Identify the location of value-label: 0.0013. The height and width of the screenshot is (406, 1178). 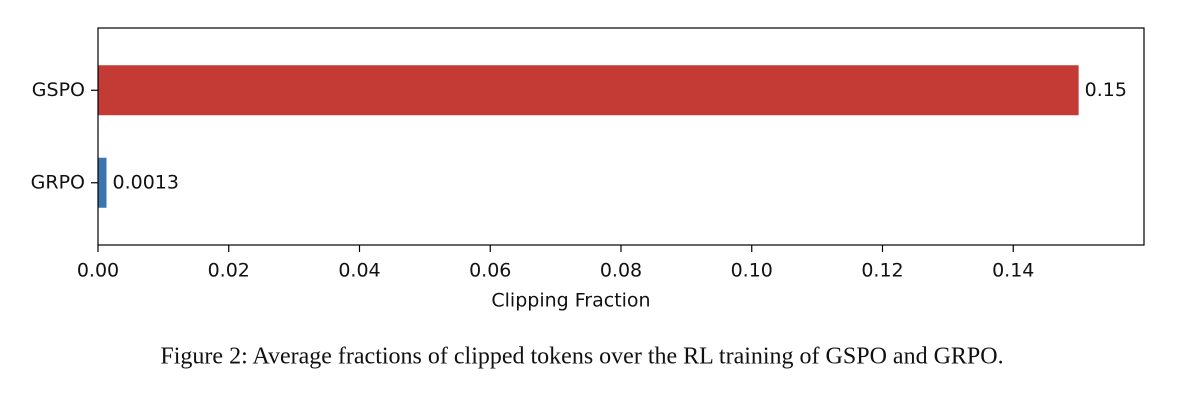
(145, 182).